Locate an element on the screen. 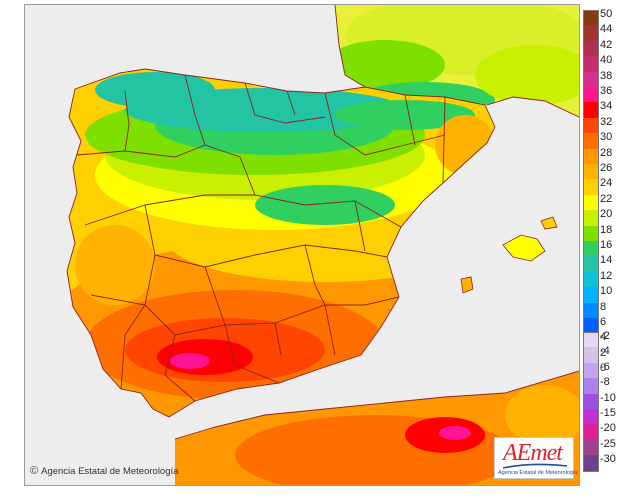 This screenshot has width=630, height=500. legend-label: 16 is located at coordinates (606, 245).